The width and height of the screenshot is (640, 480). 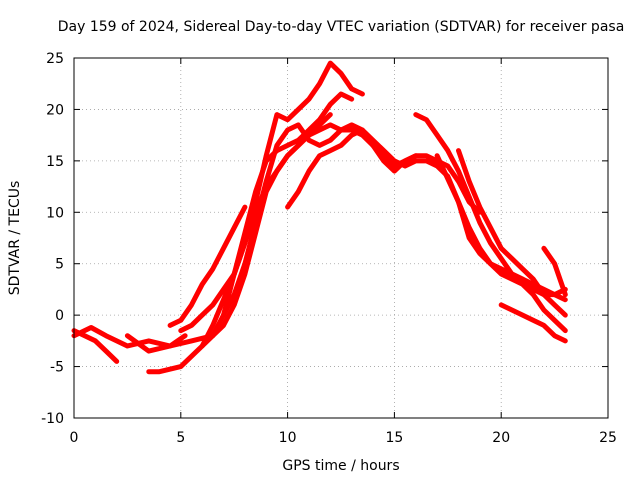 What do you see at coordinates (57, 368) in the screenshot?
I see `y-tick-label: -5` at bounding box center [57, 368].